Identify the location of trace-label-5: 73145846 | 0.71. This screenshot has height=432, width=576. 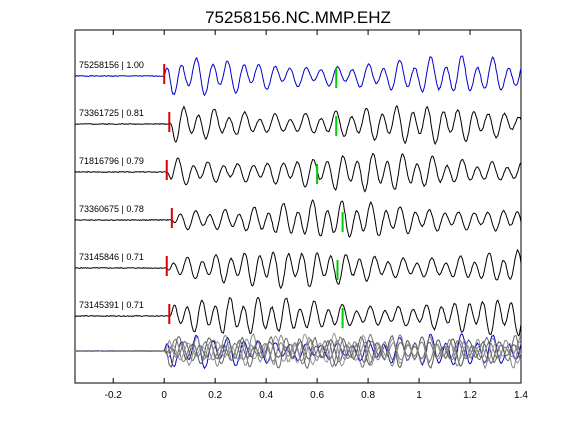
(111, 257).